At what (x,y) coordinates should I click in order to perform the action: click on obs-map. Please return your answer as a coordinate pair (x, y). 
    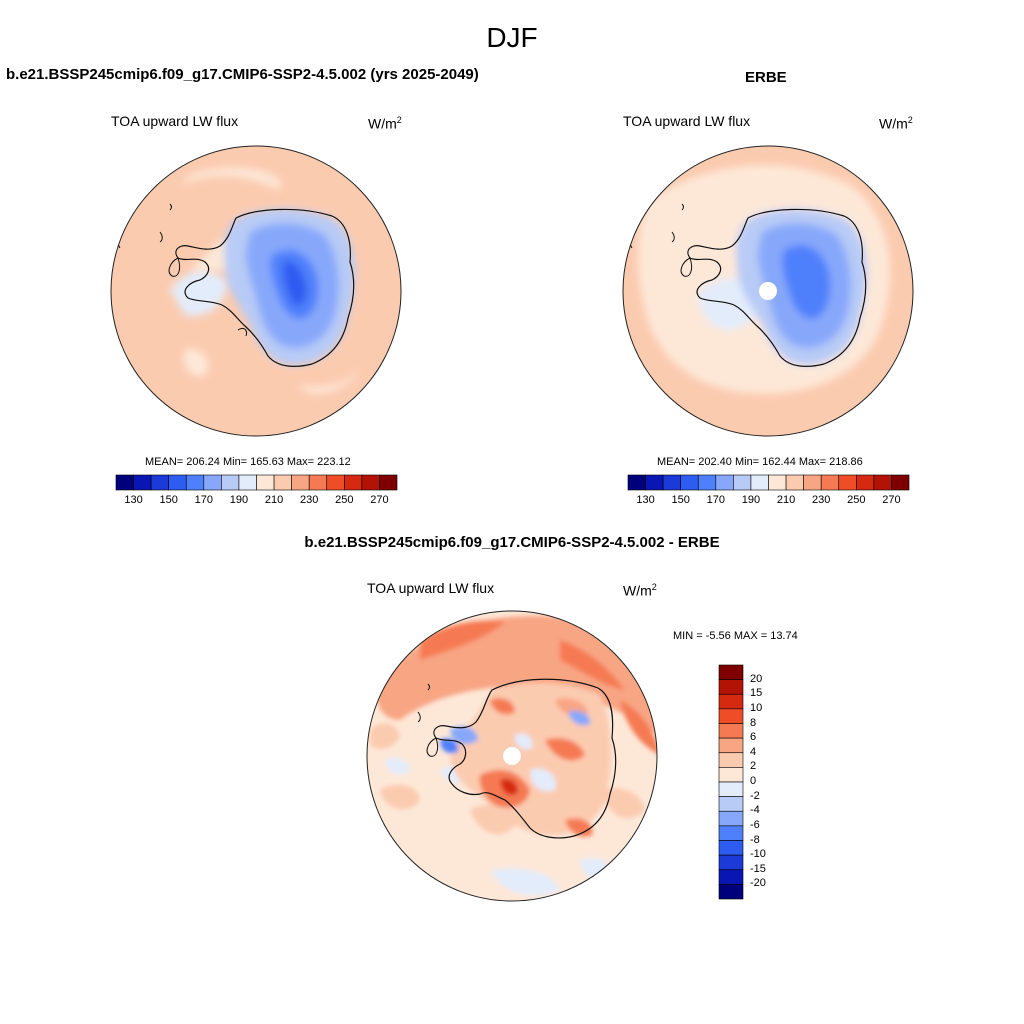
    Looking at the image, I should click on (768, 291).